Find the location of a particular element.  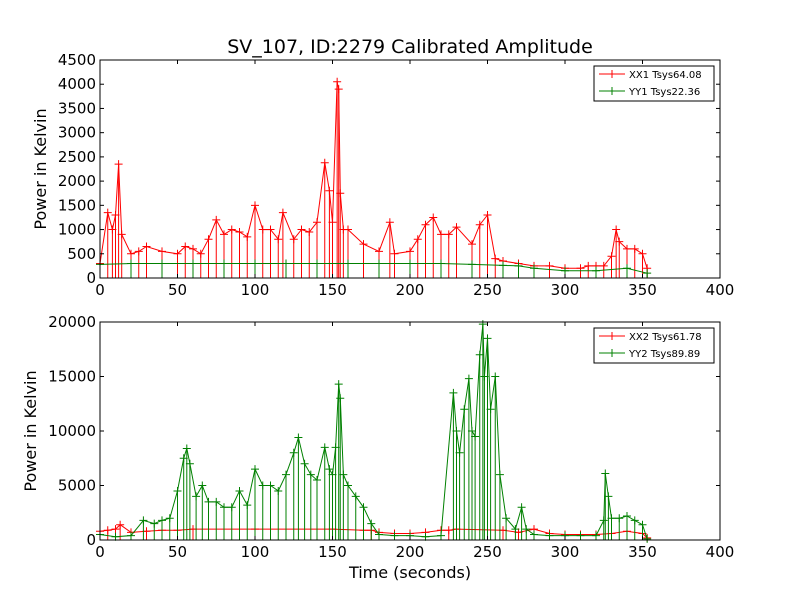

bottom-legend-label-xx2: XX2 Tsys61.78 is located at coordinates (665, 337).